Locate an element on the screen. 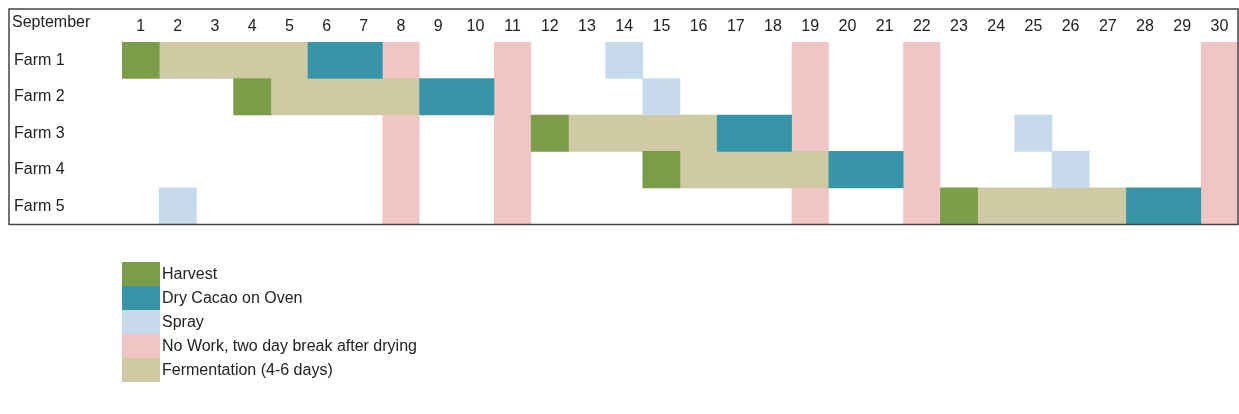 This screenshot has height=414, width=1239. x-tick-label: 16 is located at coordinates (698, 25).